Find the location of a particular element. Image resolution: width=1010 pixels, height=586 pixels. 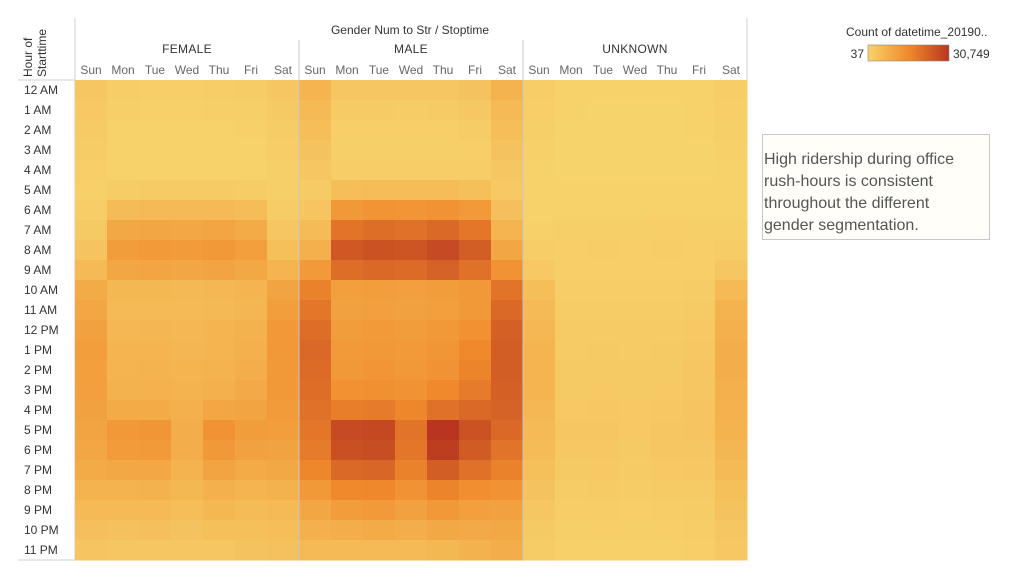

hour-label-4-am: 4 AM is located at coordinates (37, 170).